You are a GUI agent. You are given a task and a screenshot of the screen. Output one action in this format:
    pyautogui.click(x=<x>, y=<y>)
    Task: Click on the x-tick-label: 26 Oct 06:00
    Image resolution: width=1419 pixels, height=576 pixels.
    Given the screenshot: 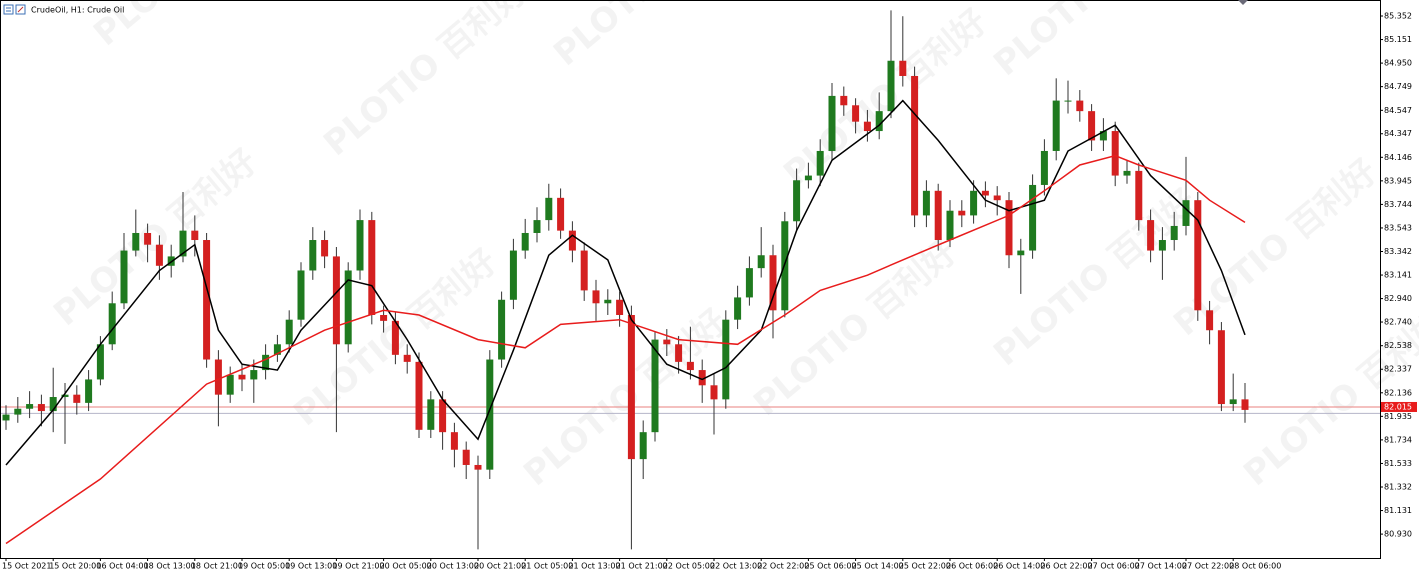 What is the action you would take?
    pyautogui.click(x=972, y=566)
    